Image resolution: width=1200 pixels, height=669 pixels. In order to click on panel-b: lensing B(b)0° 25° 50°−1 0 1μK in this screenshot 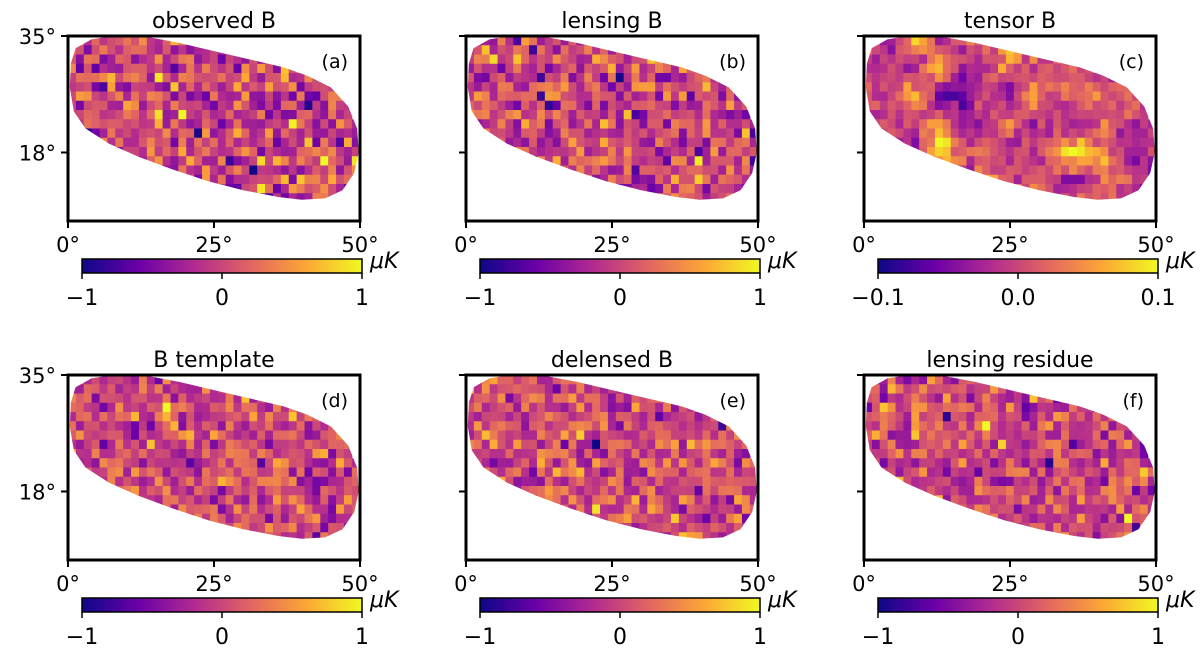, I will do `click(626, 160)`.